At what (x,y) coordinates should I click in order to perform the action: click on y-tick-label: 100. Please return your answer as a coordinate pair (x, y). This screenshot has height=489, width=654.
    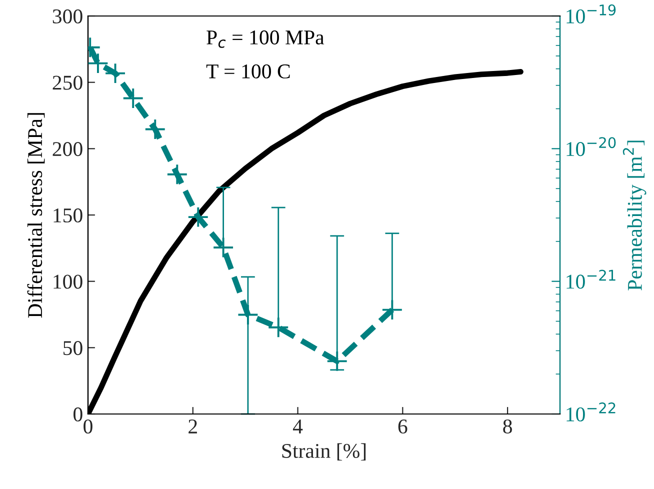
    Looking at the image, I should click on (68, 281).